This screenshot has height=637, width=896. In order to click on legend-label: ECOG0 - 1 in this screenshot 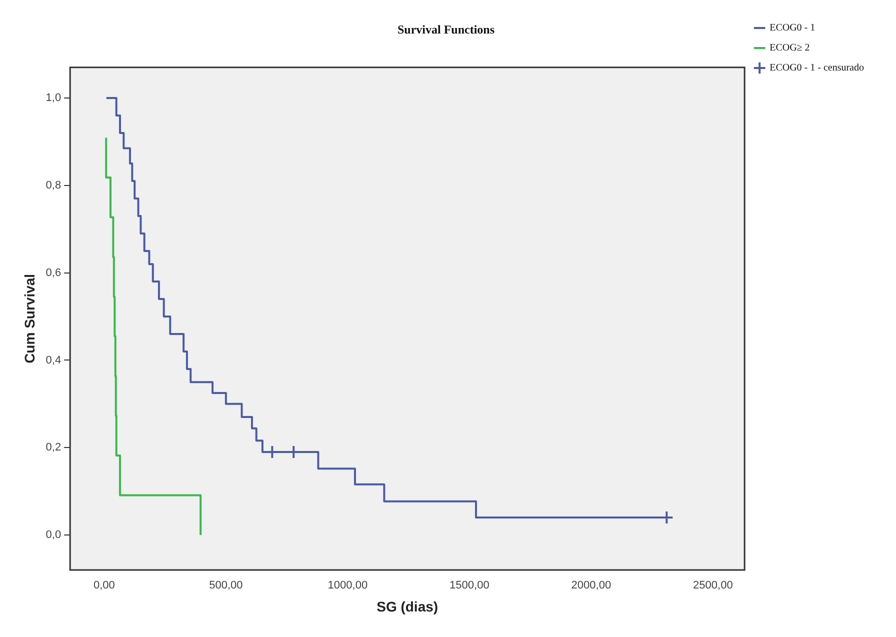, I will do `click(793, 28)`.